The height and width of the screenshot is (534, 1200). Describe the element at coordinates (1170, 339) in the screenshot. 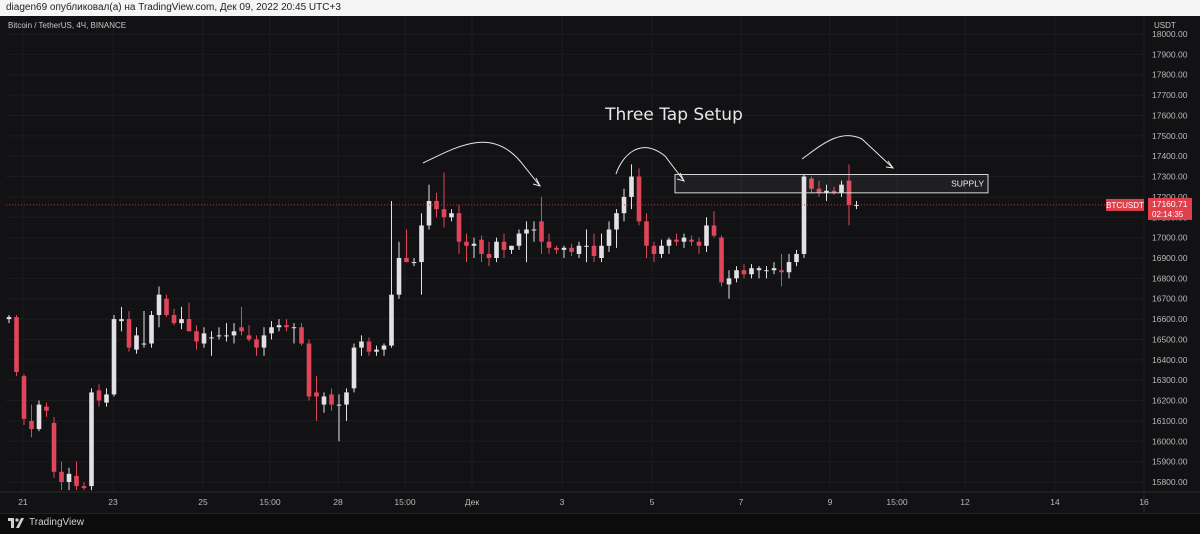

I see `y-tick-label: 16500.00` at that location.